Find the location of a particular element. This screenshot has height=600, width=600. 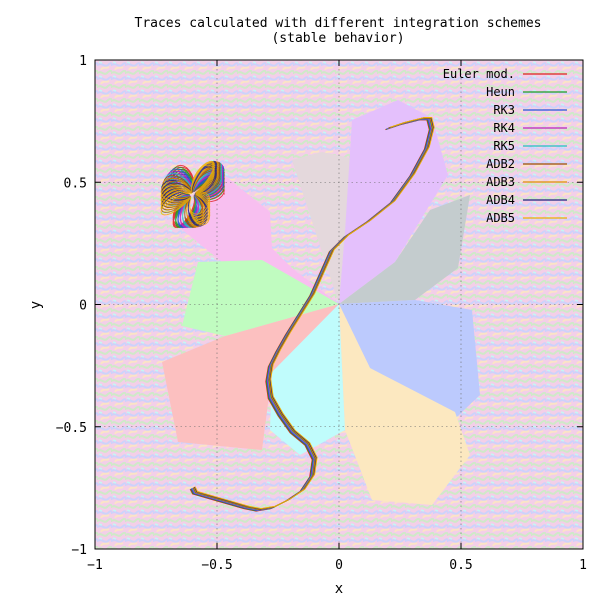

legend-label: ADB2 is located at coordinates (500, 164).